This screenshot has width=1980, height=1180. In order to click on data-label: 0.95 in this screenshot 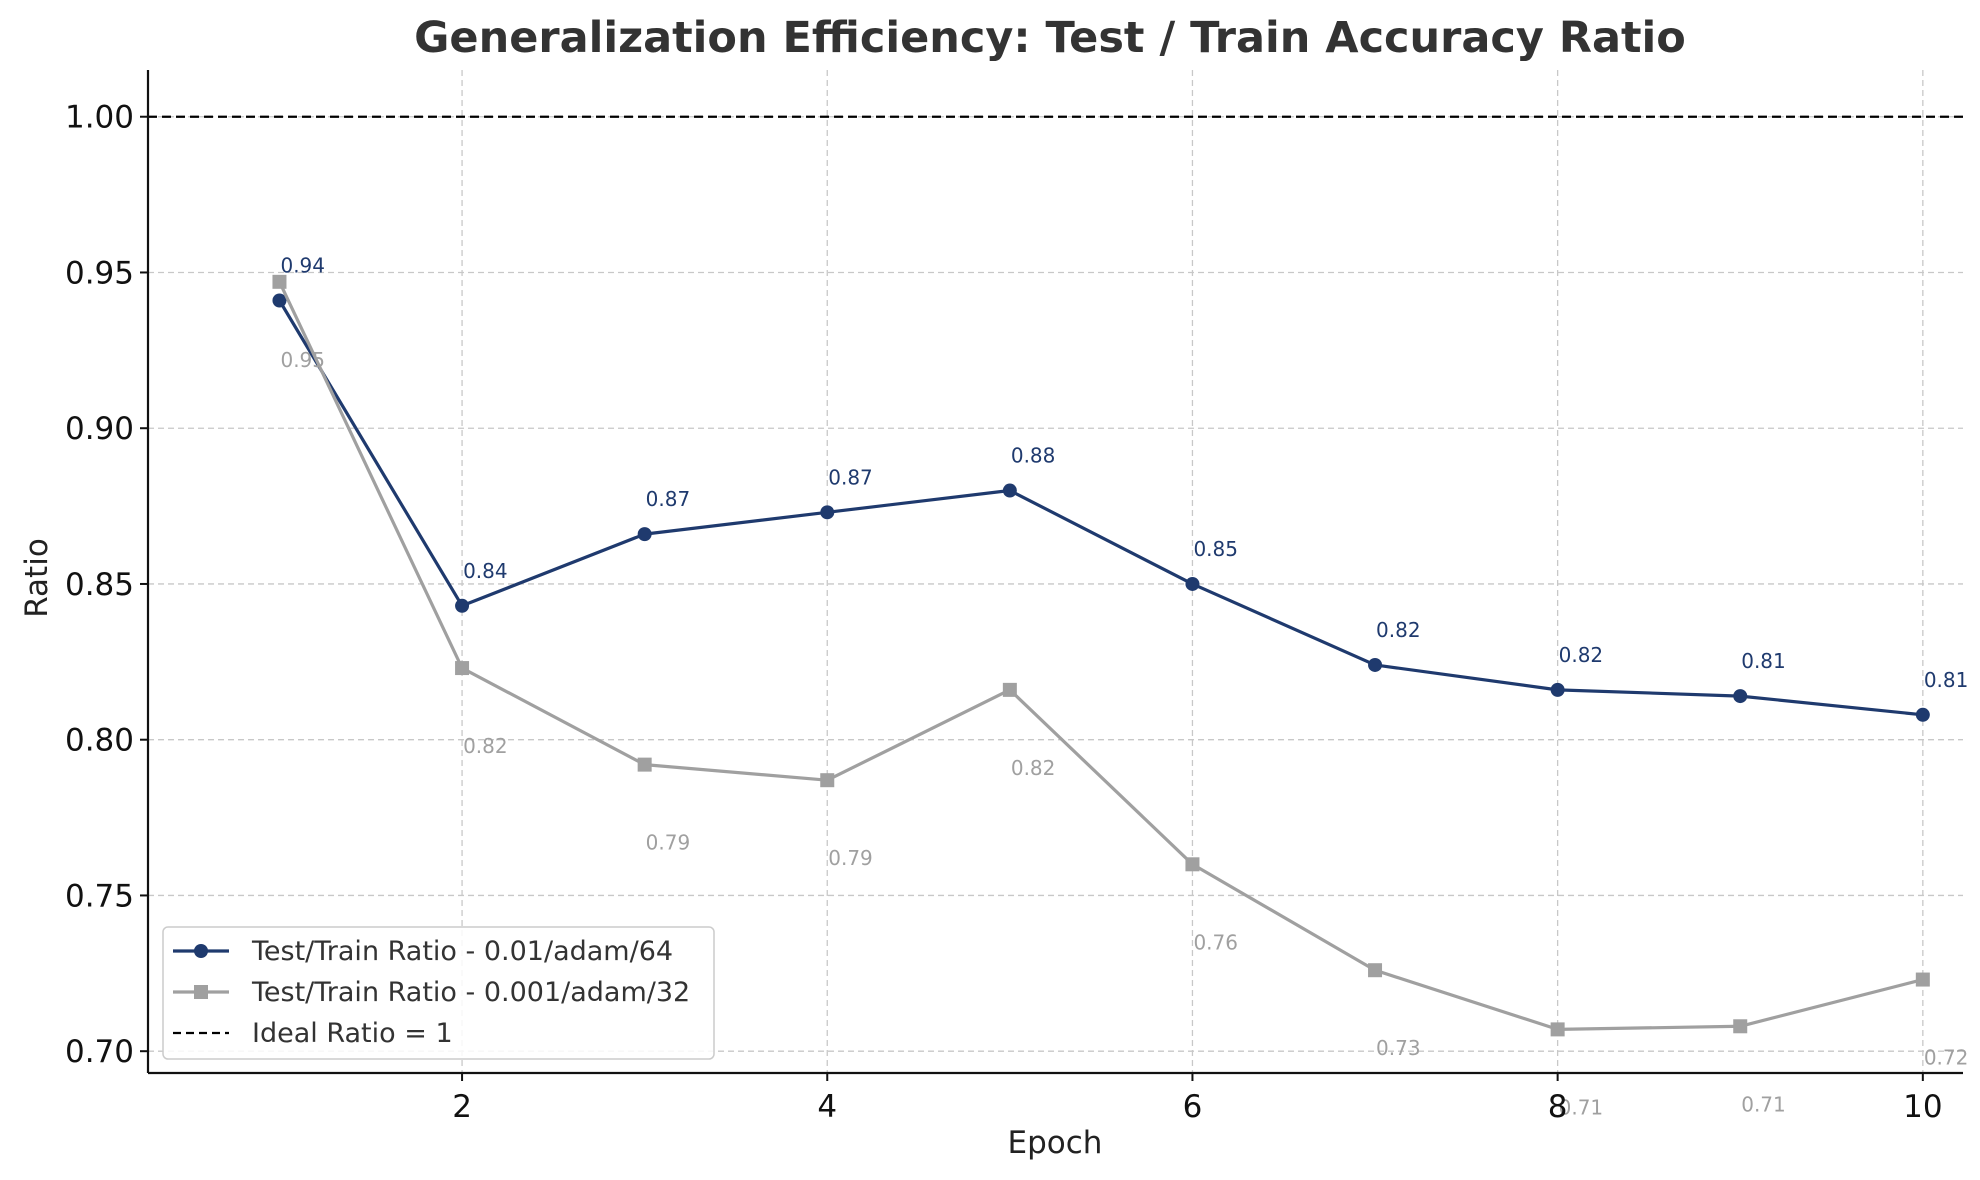, I will do `click(302, 360)`.